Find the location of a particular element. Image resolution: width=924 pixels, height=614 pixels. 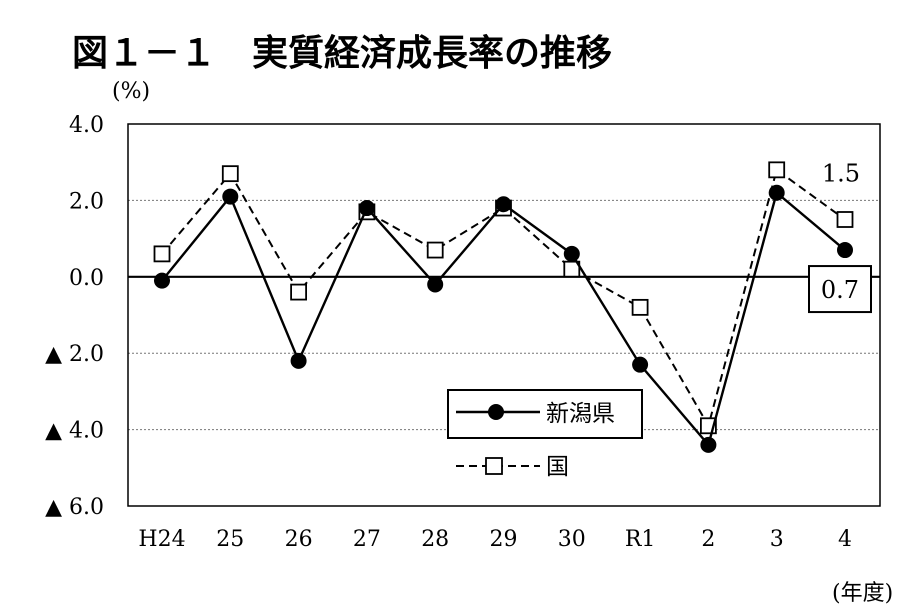

annotation-layer: 1.5 0.7 is located at coordinates (840, 237).